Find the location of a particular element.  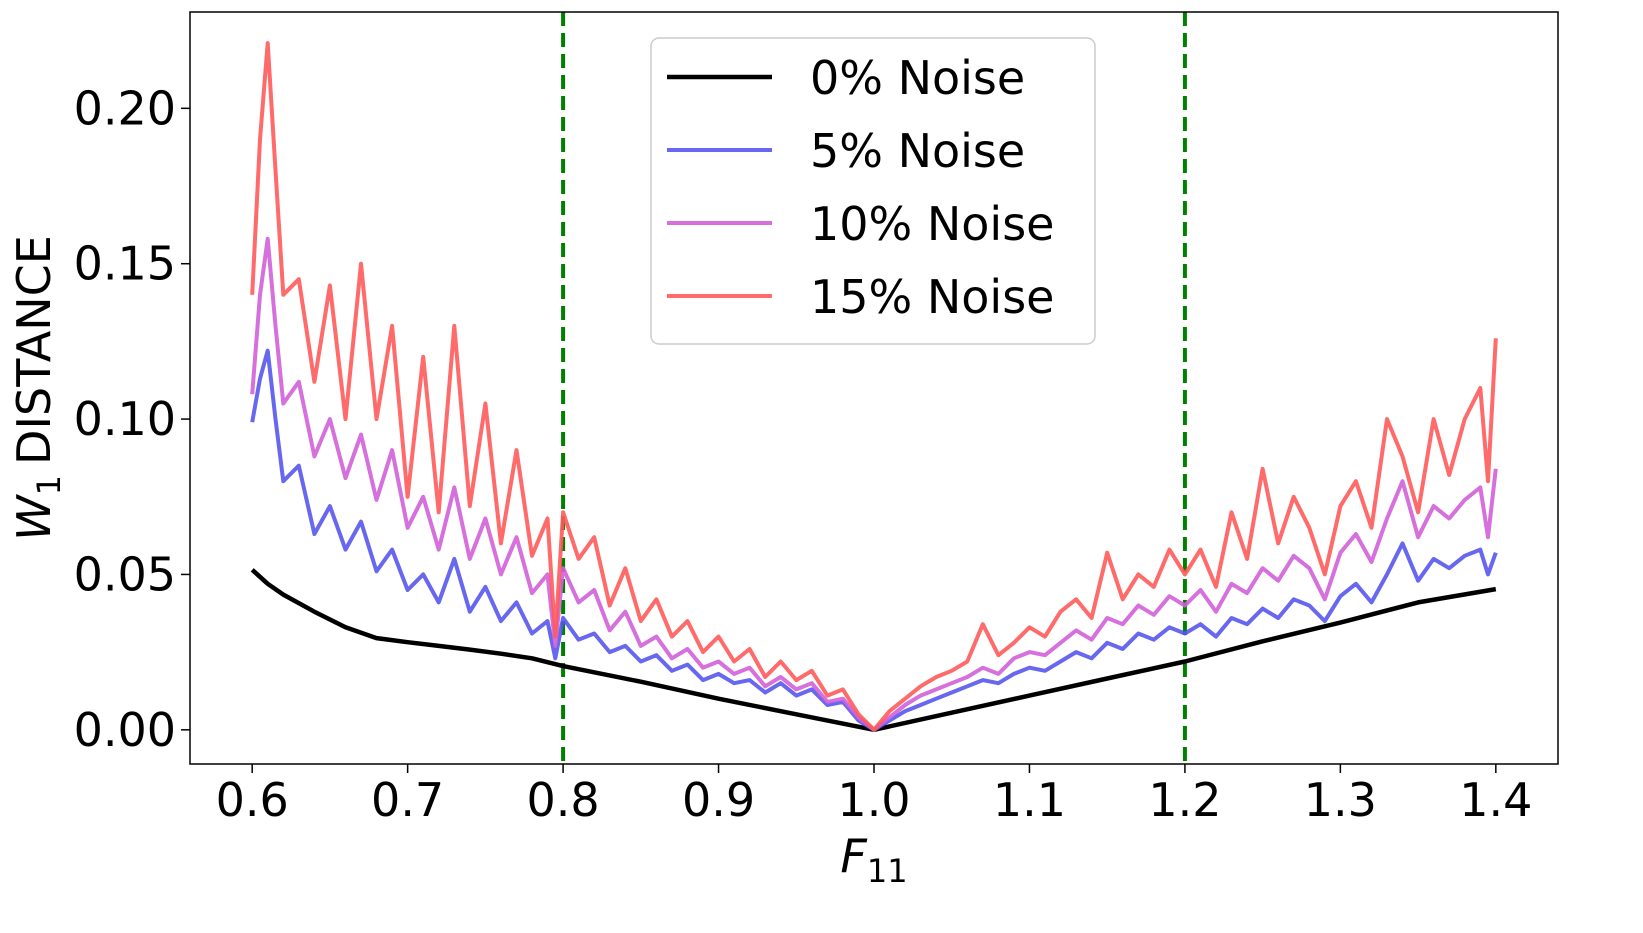

x-tick-label: 1.0 is located at coordinates (873, 800).